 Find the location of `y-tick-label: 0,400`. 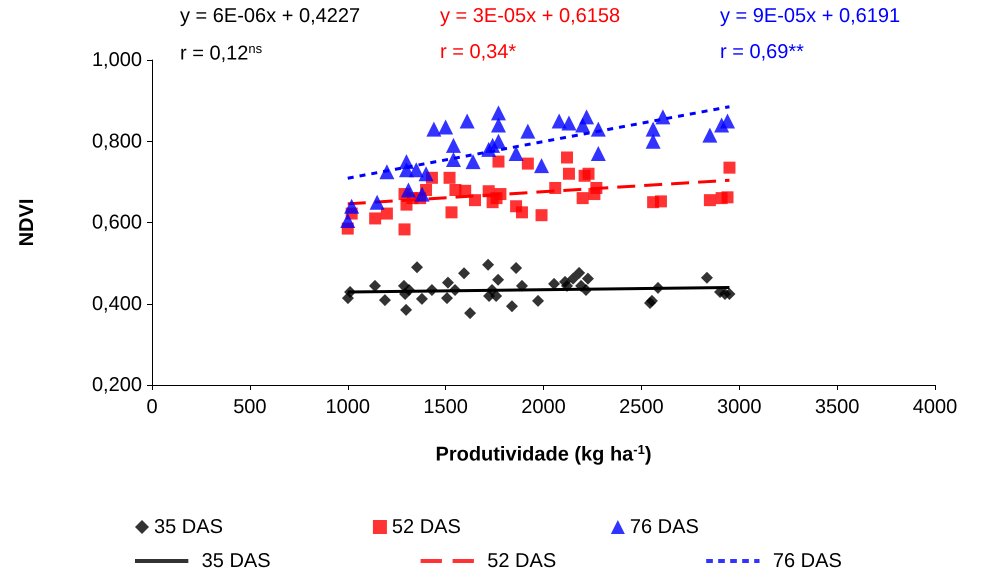

y-tick-label: 0,400 is located at coordinates (117, 303).